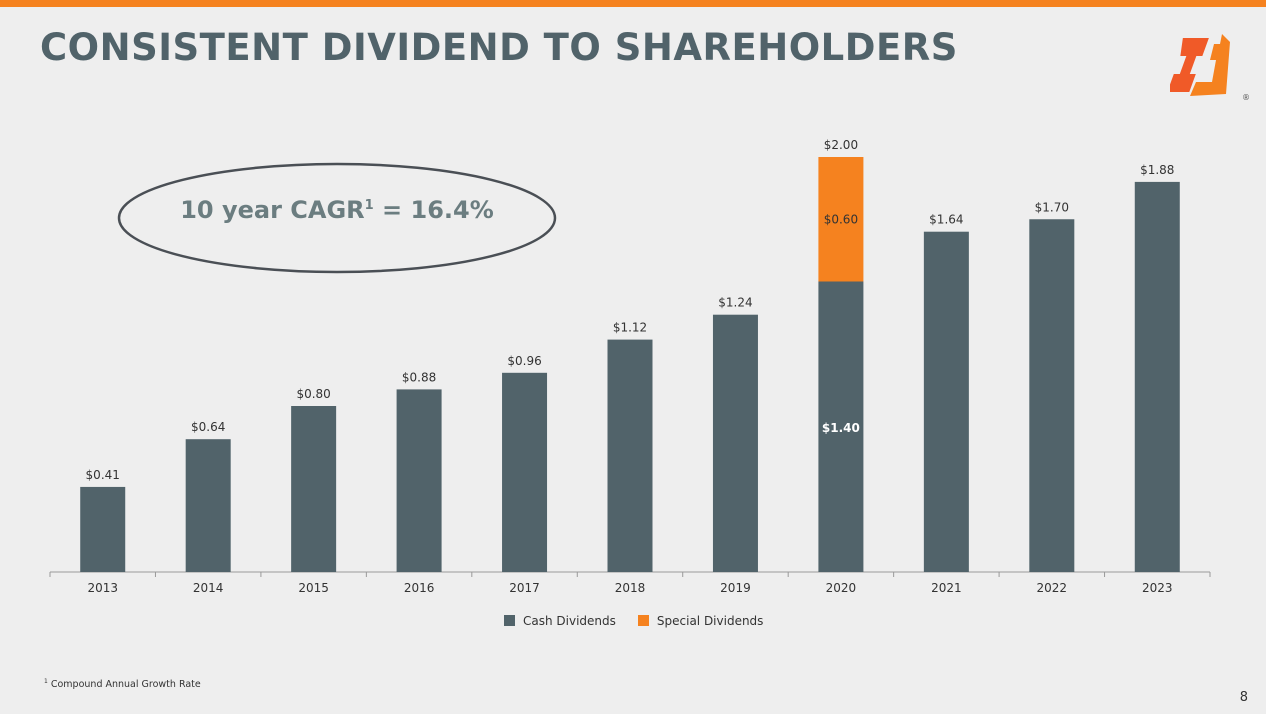 This screenshot has width=1266, height=714. I want to click on bar-cash-2022, so click(1052, 395).